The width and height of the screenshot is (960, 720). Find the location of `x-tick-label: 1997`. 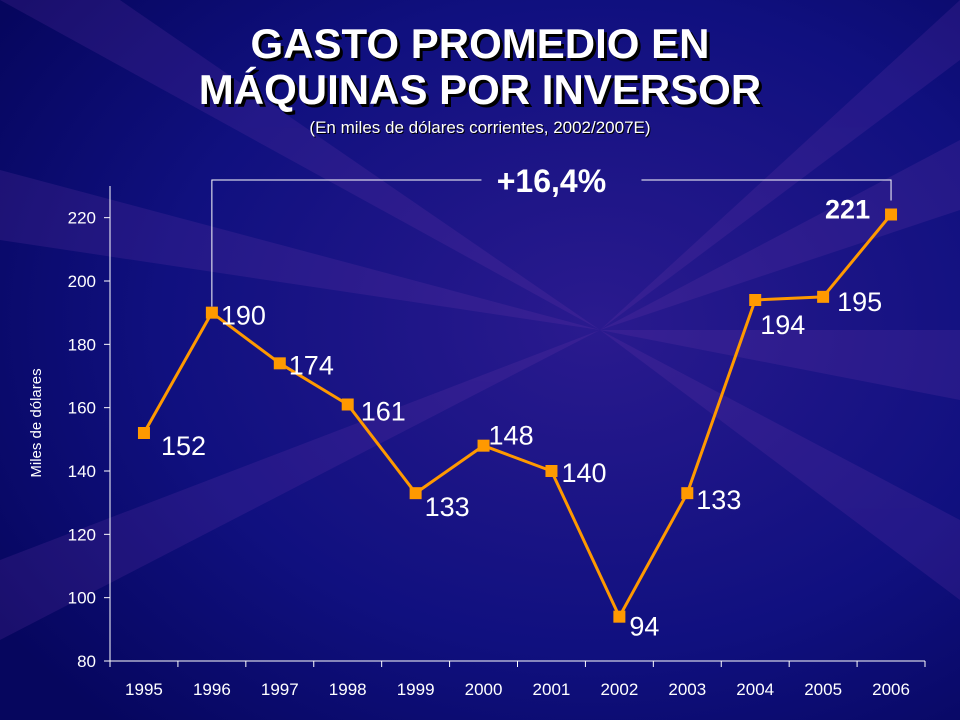

x-tick-label: 1997 is located at coordinates (280, 689).